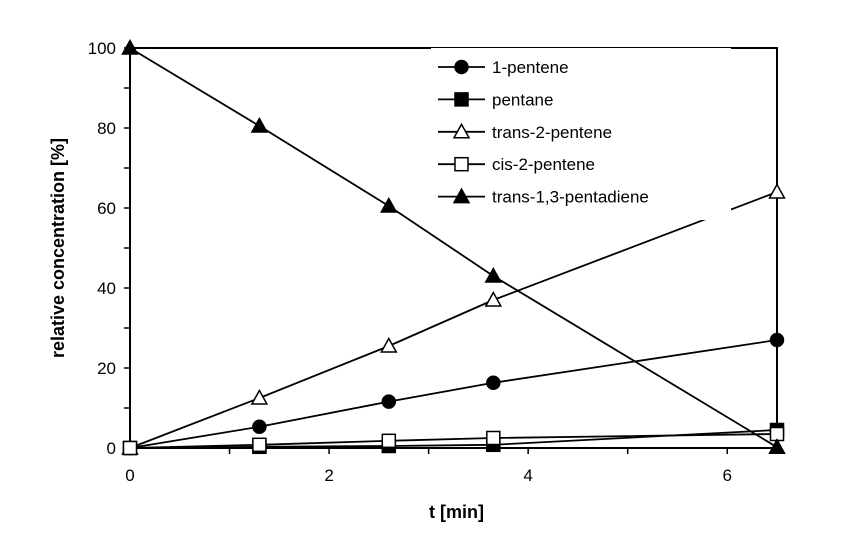  Describe the element at coordinates (106, 128) in the screenshot. I see `y-tick-label: 80` at that location.